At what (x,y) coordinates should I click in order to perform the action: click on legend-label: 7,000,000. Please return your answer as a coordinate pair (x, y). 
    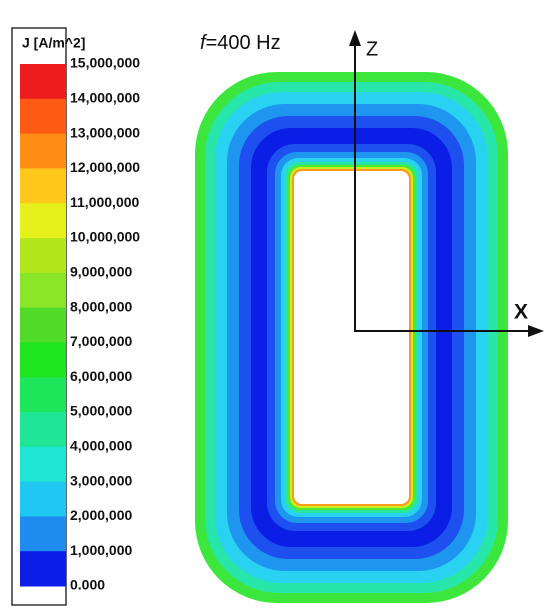
    Looking at the image, I should click on (101, 341).